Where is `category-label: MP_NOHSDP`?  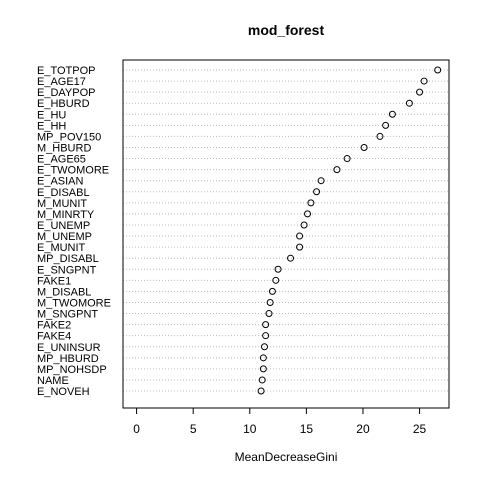
category-label: MP_NOHSDP is located at coordinates (72, 370).